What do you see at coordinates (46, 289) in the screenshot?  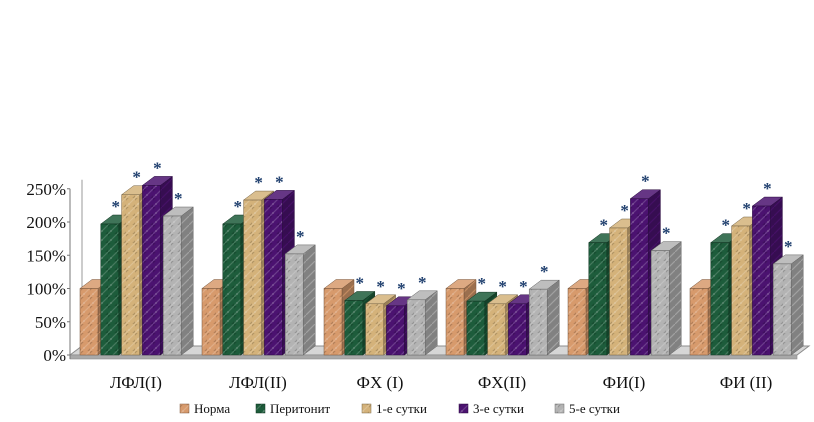 I see `y-tick-label: 100%` at bounding box center [46, 289].